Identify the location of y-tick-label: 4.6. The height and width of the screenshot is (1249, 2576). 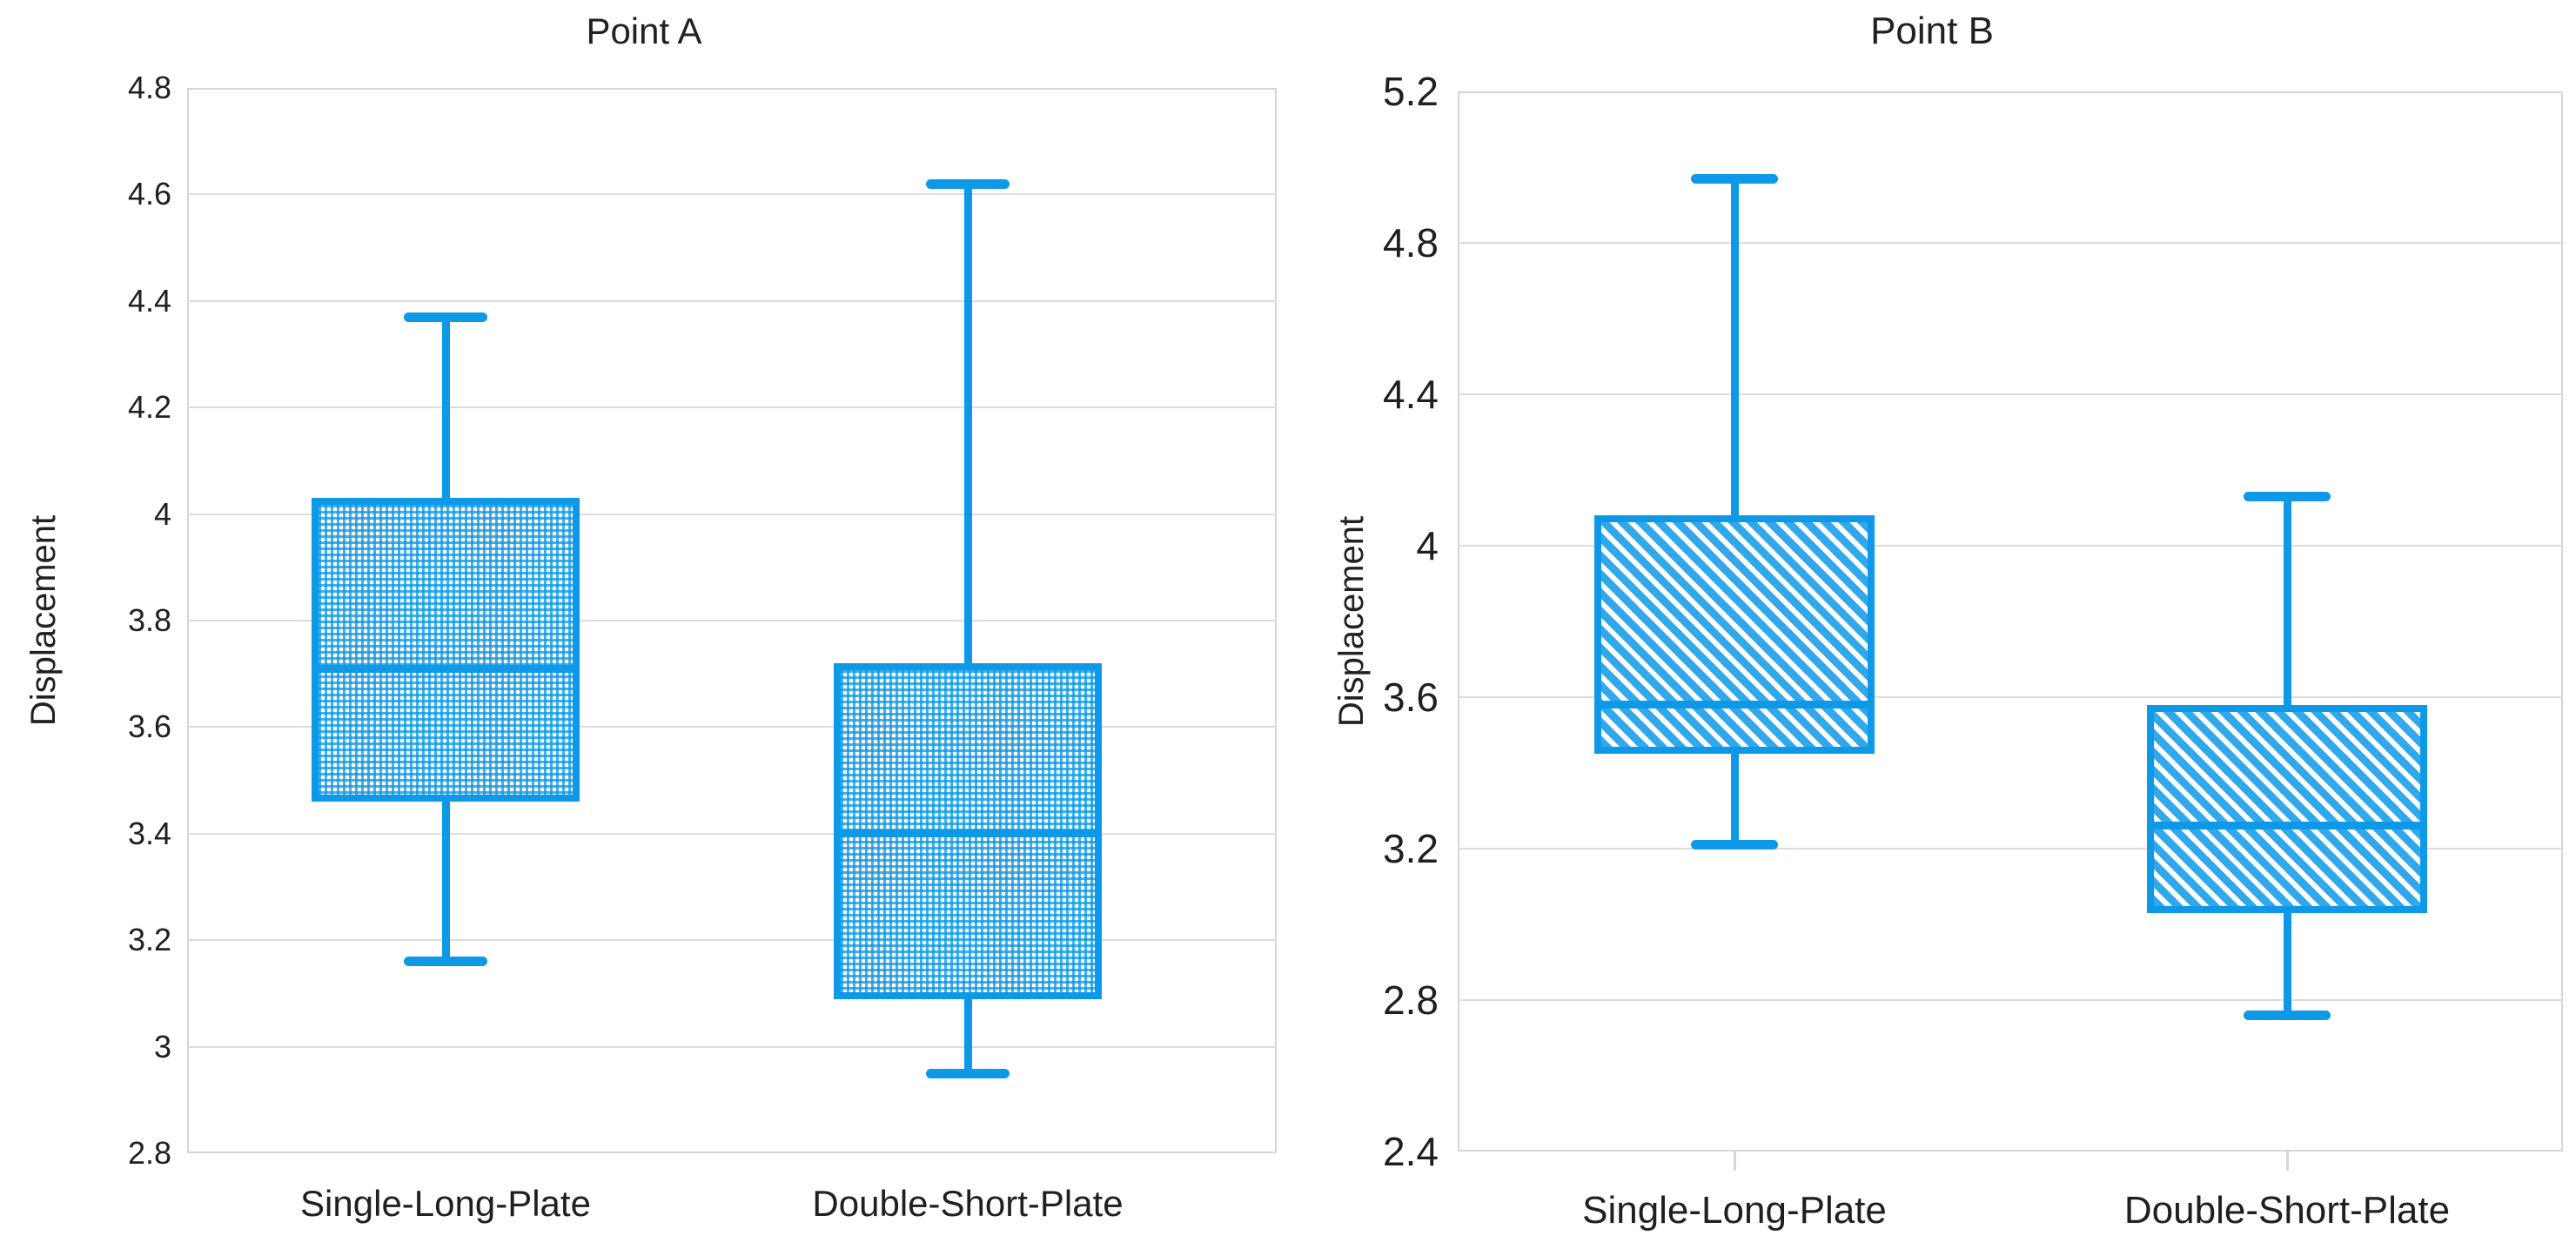
(149, 194).